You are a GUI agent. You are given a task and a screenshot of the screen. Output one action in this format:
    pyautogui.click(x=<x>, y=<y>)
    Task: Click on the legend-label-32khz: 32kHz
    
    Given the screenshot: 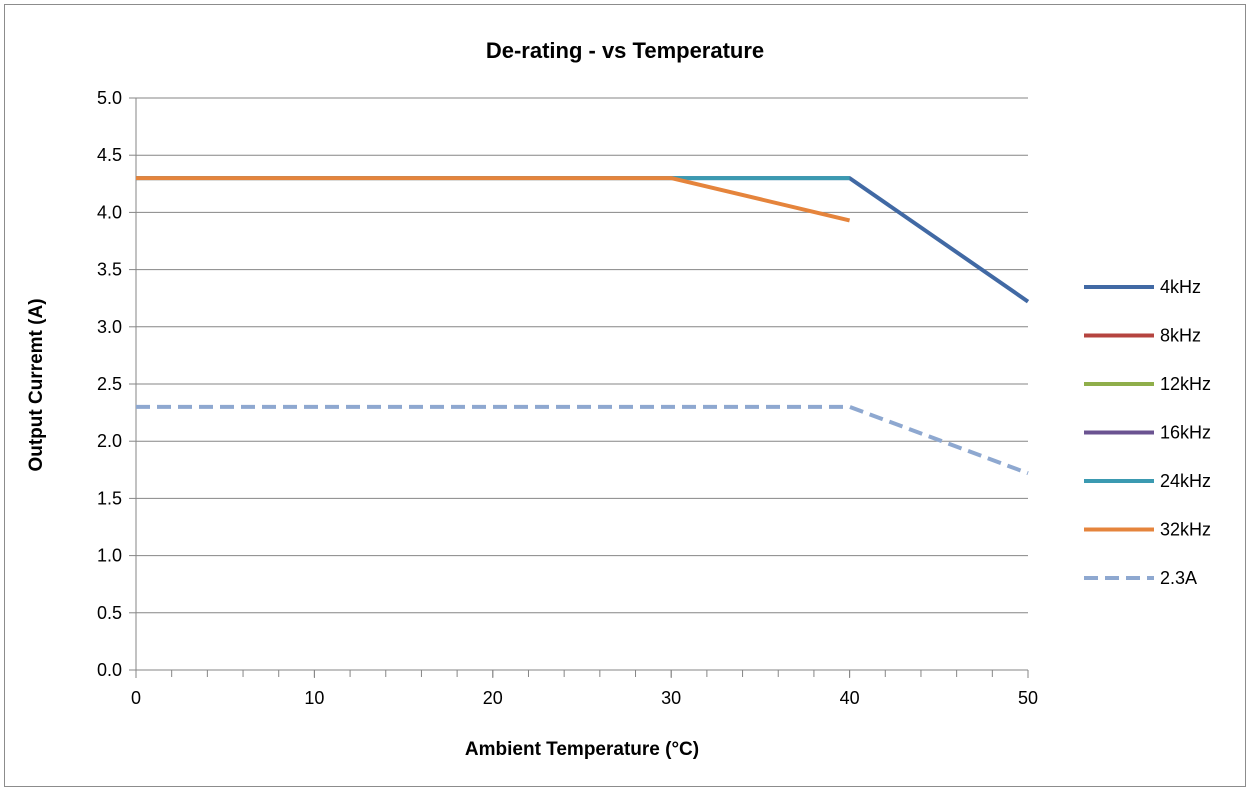 What is the action you would take?
    pyautogui.click(x=1185, y=530)
    